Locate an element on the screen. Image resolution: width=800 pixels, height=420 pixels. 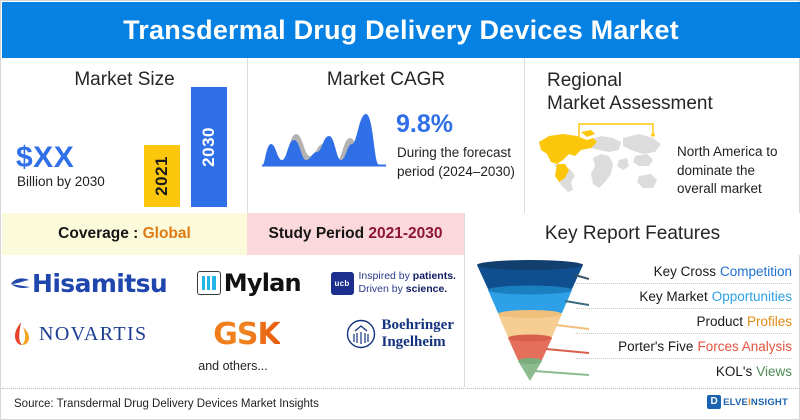
logo-mylan: Mylan is located at coordinates (249, 283).